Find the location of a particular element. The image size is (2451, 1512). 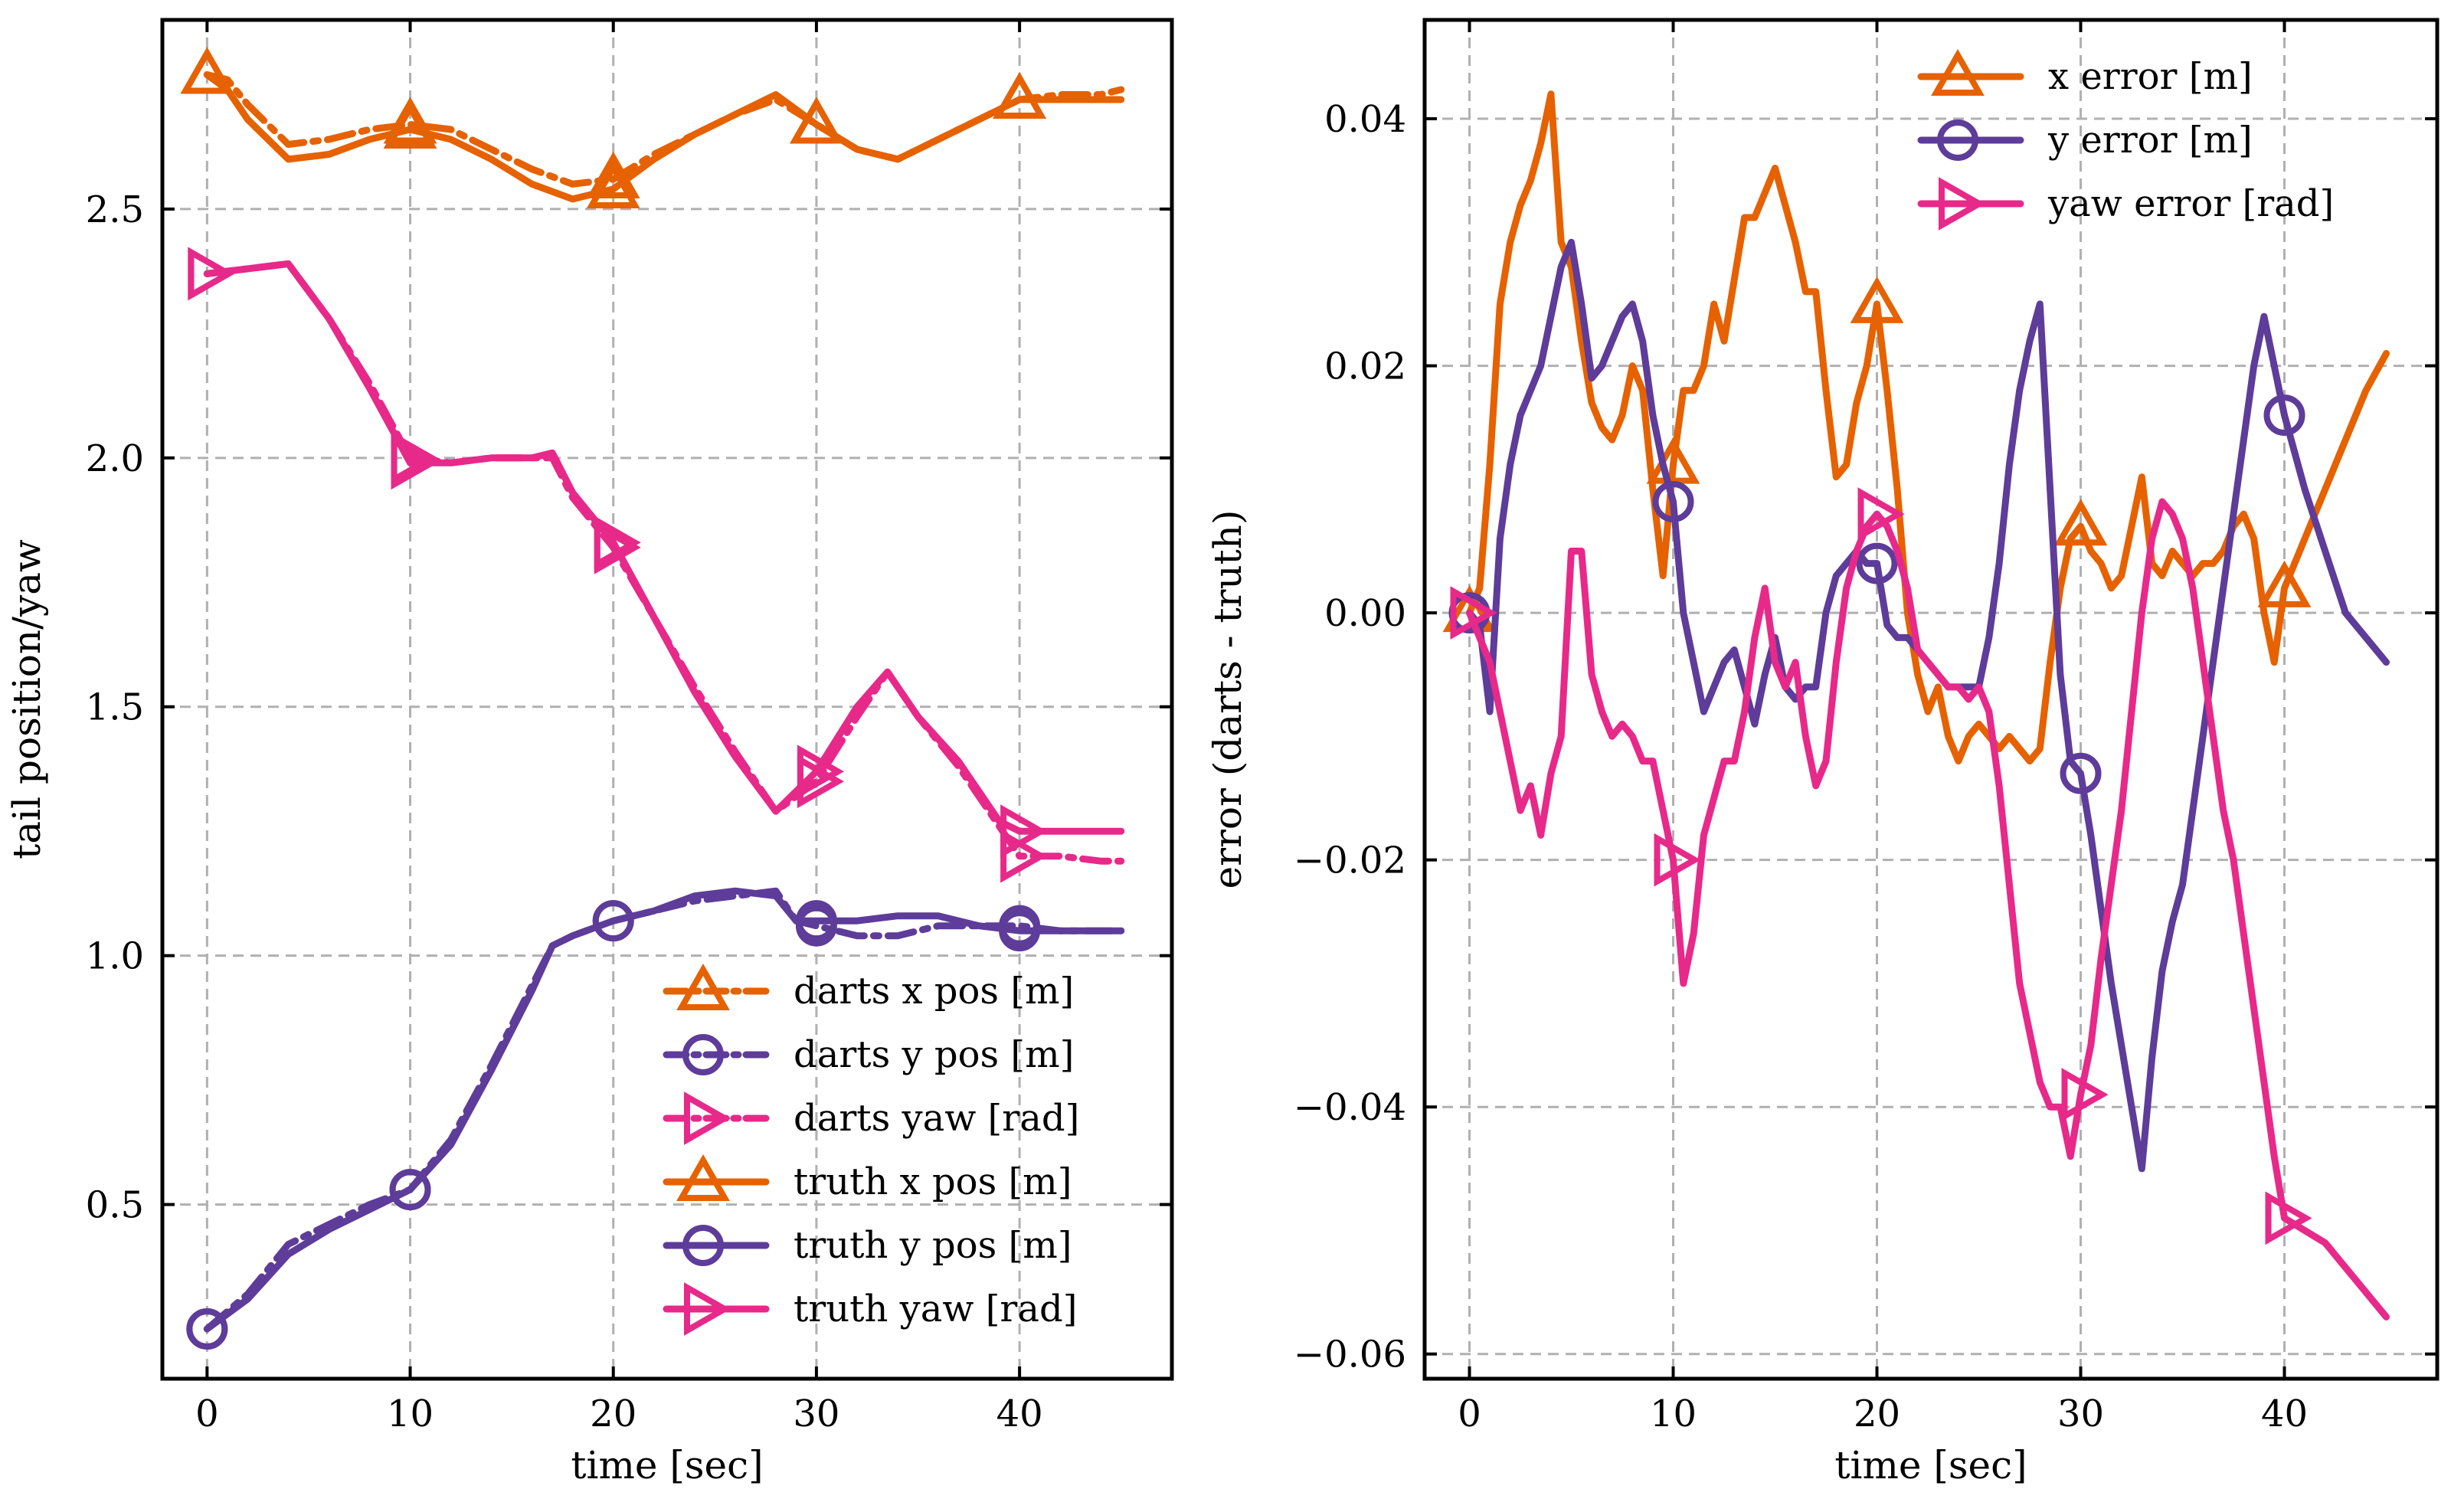

legend: x error [m] y error [m] yaw error [rad] is located at coordinates (2125, 139).